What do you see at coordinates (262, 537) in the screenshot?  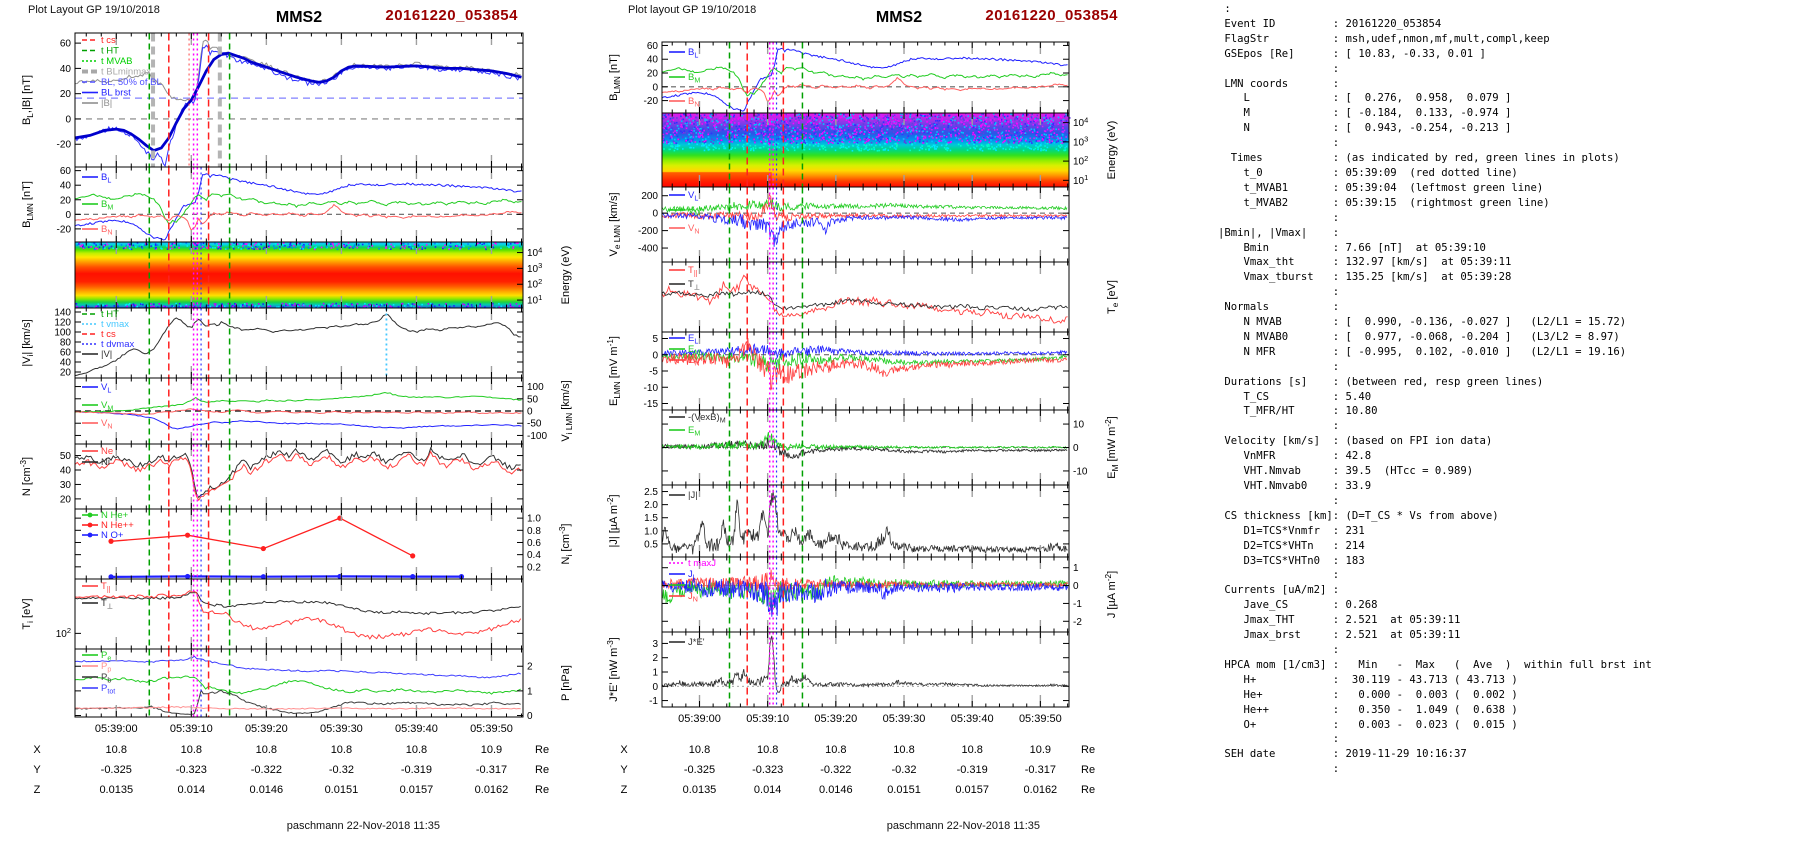 I see `series-N-Hepp` at bounding box center [262, 537].